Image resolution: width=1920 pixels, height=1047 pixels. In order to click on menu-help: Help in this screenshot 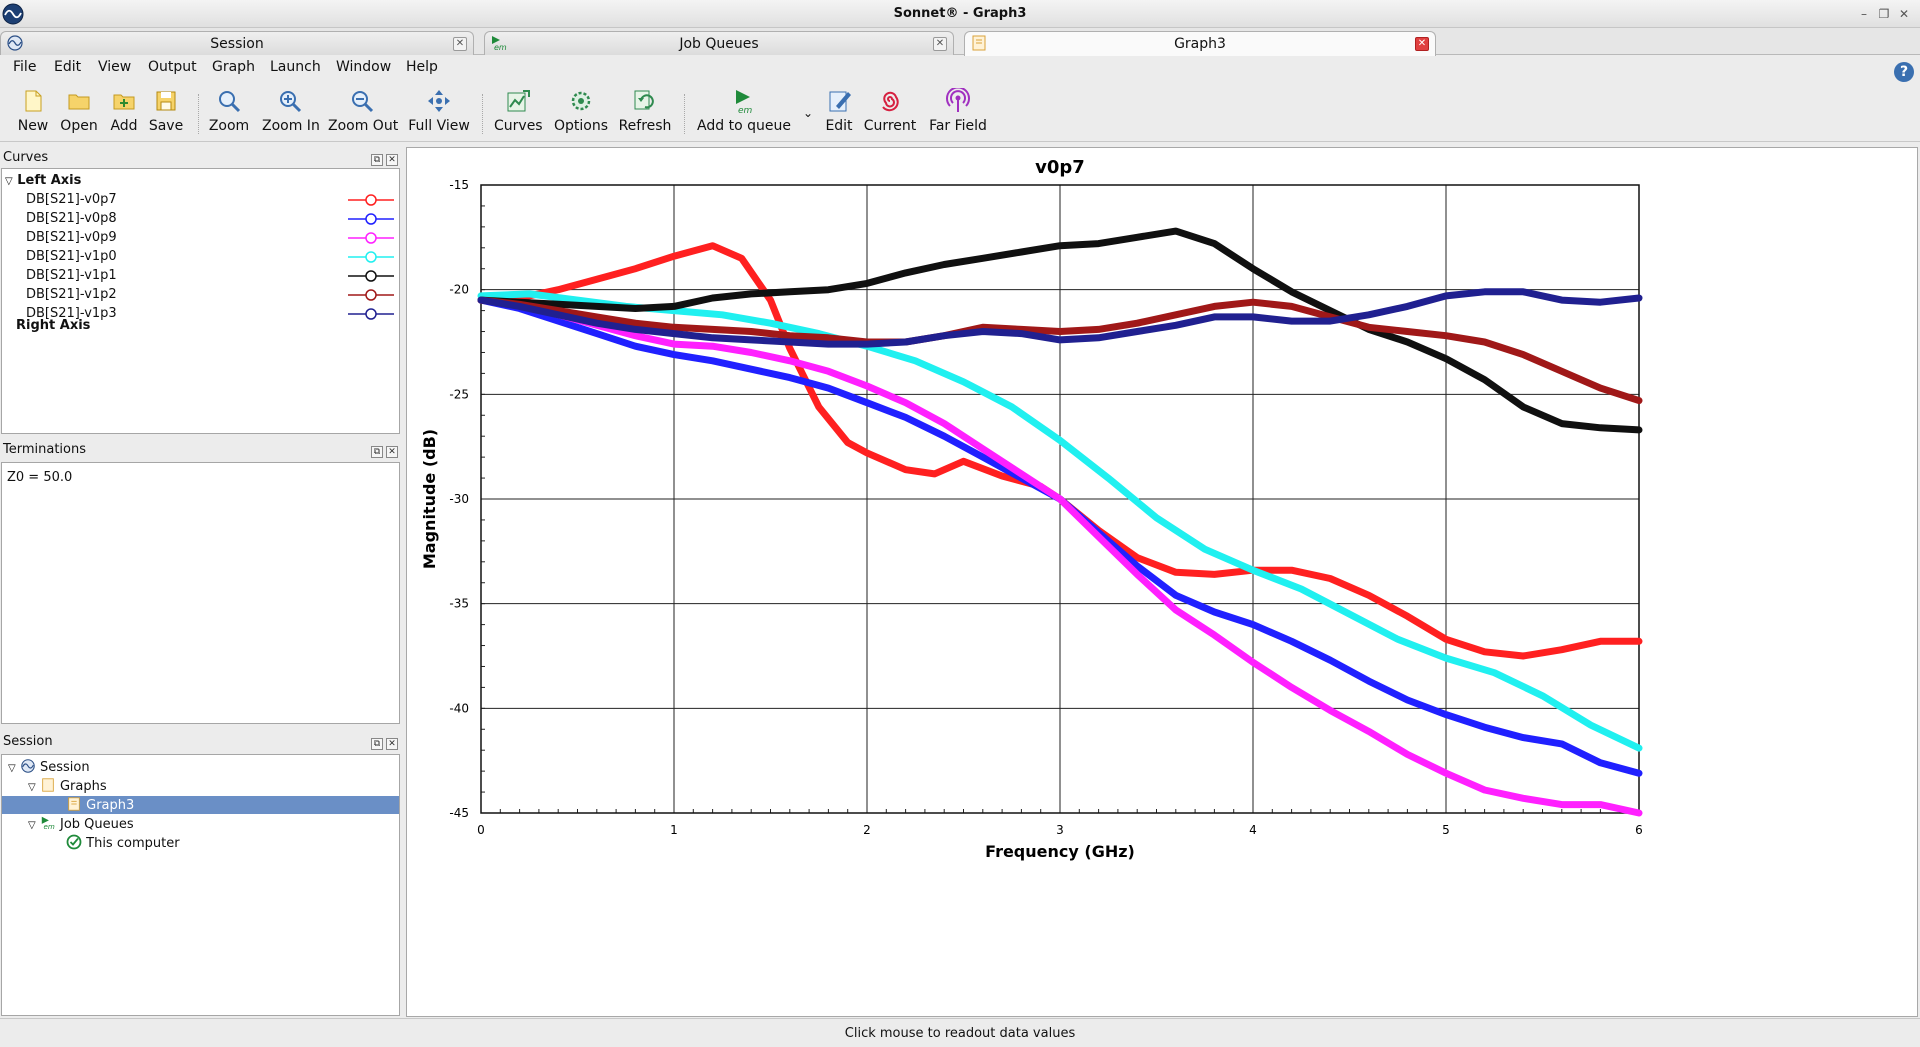, I will do `click(422, 67)`.